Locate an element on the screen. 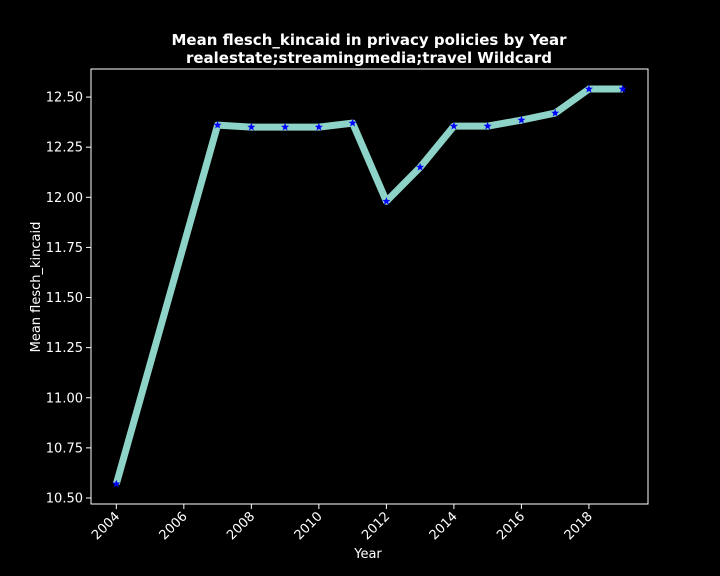 The height and width of the screenshot is (576, 720). y-tick-label: 12.50 is located at coordinates (64, 98).